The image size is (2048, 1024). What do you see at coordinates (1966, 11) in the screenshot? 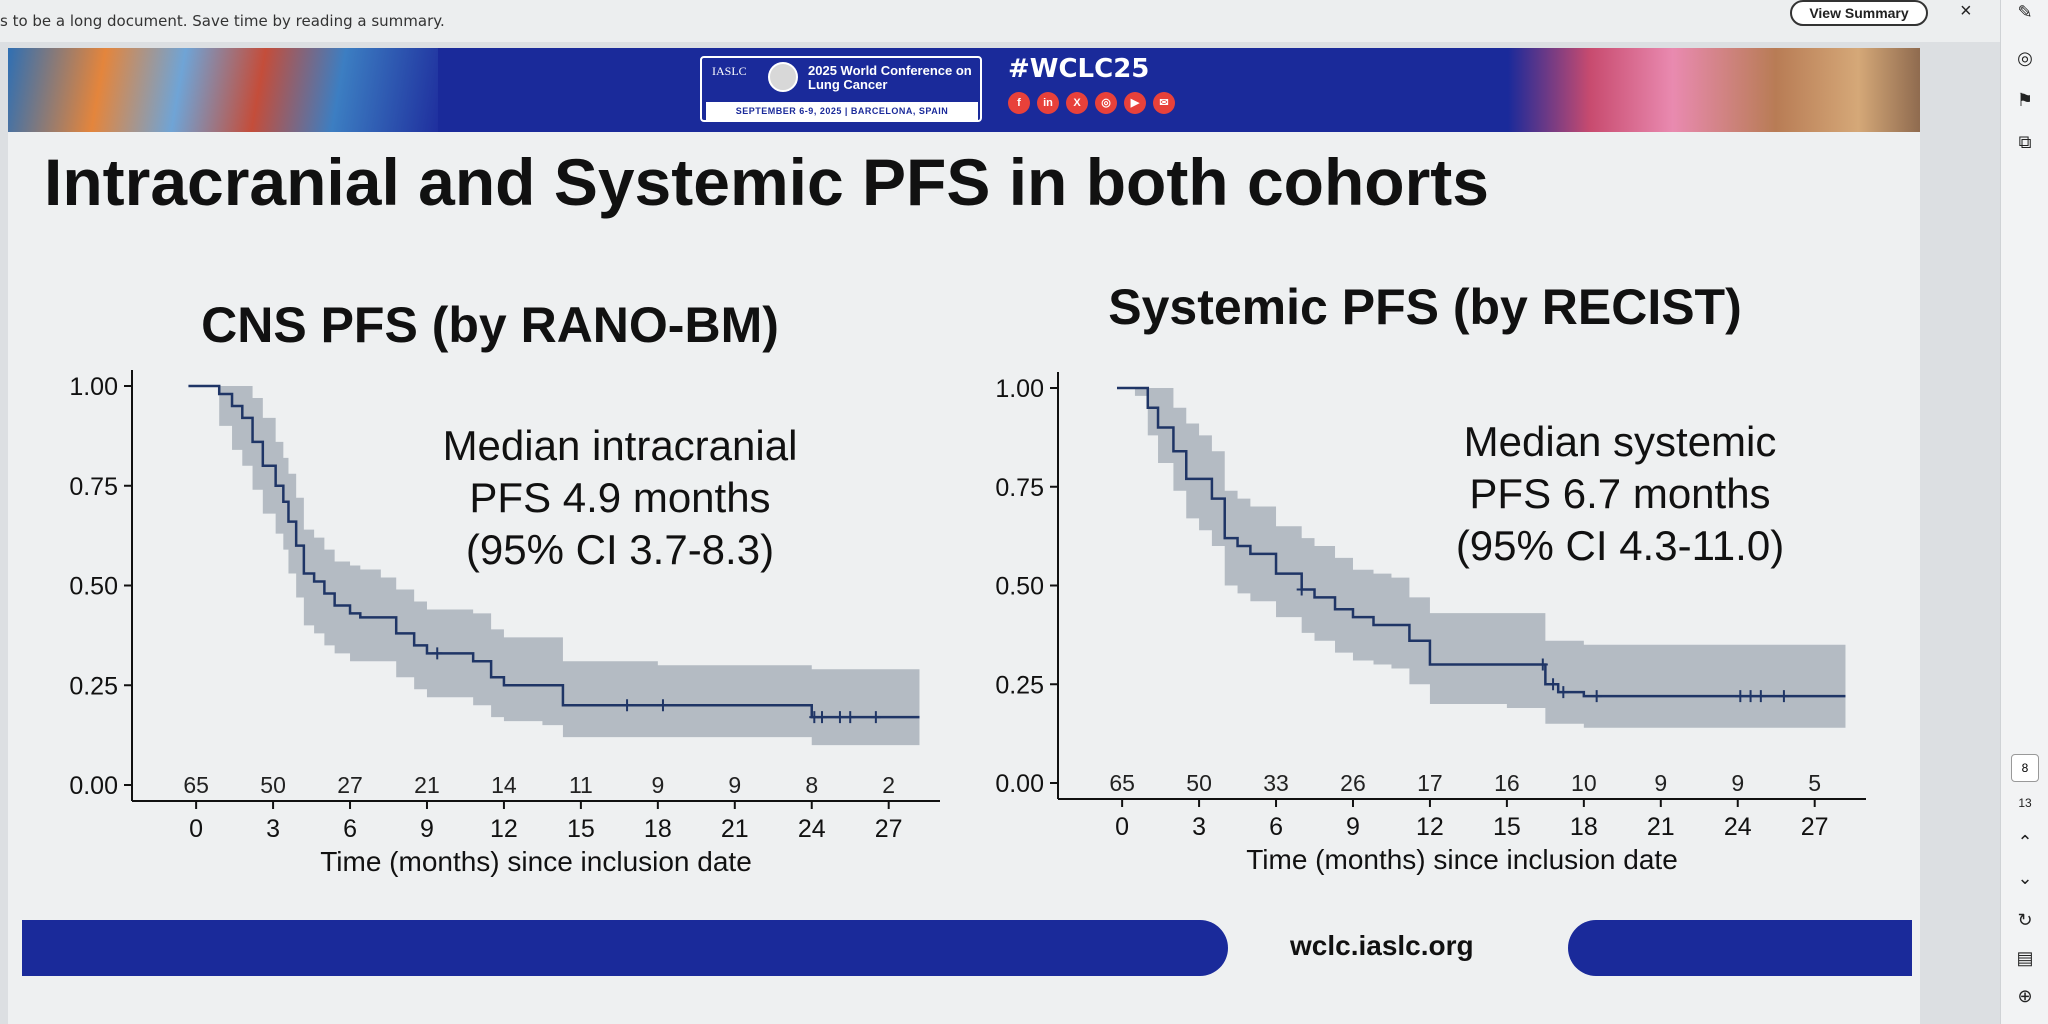
I see `close-summary-button: ×` at bounding box center [1966, 11].